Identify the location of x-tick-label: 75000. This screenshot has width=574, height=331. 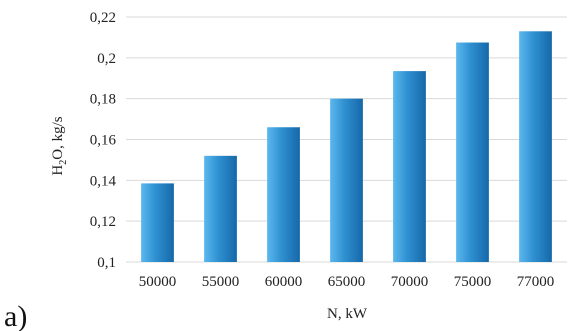
(473, 282).